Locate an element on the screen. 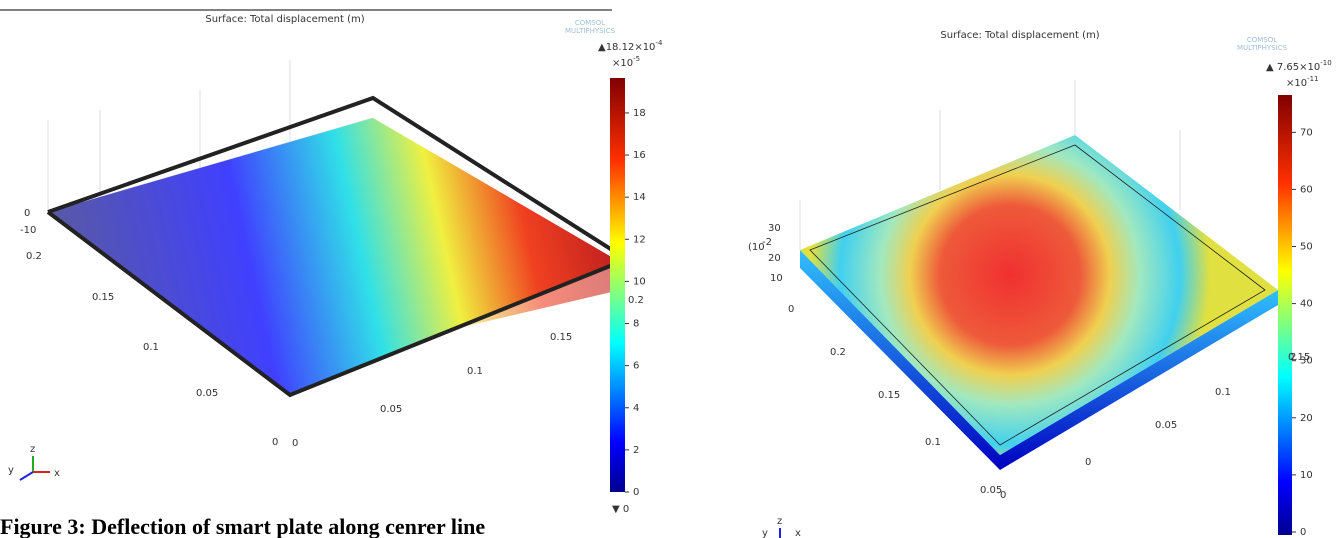 This screenshot has height=538, width=1341. colorbar-tick-label: 30 is located at coordinates (1306, 361).